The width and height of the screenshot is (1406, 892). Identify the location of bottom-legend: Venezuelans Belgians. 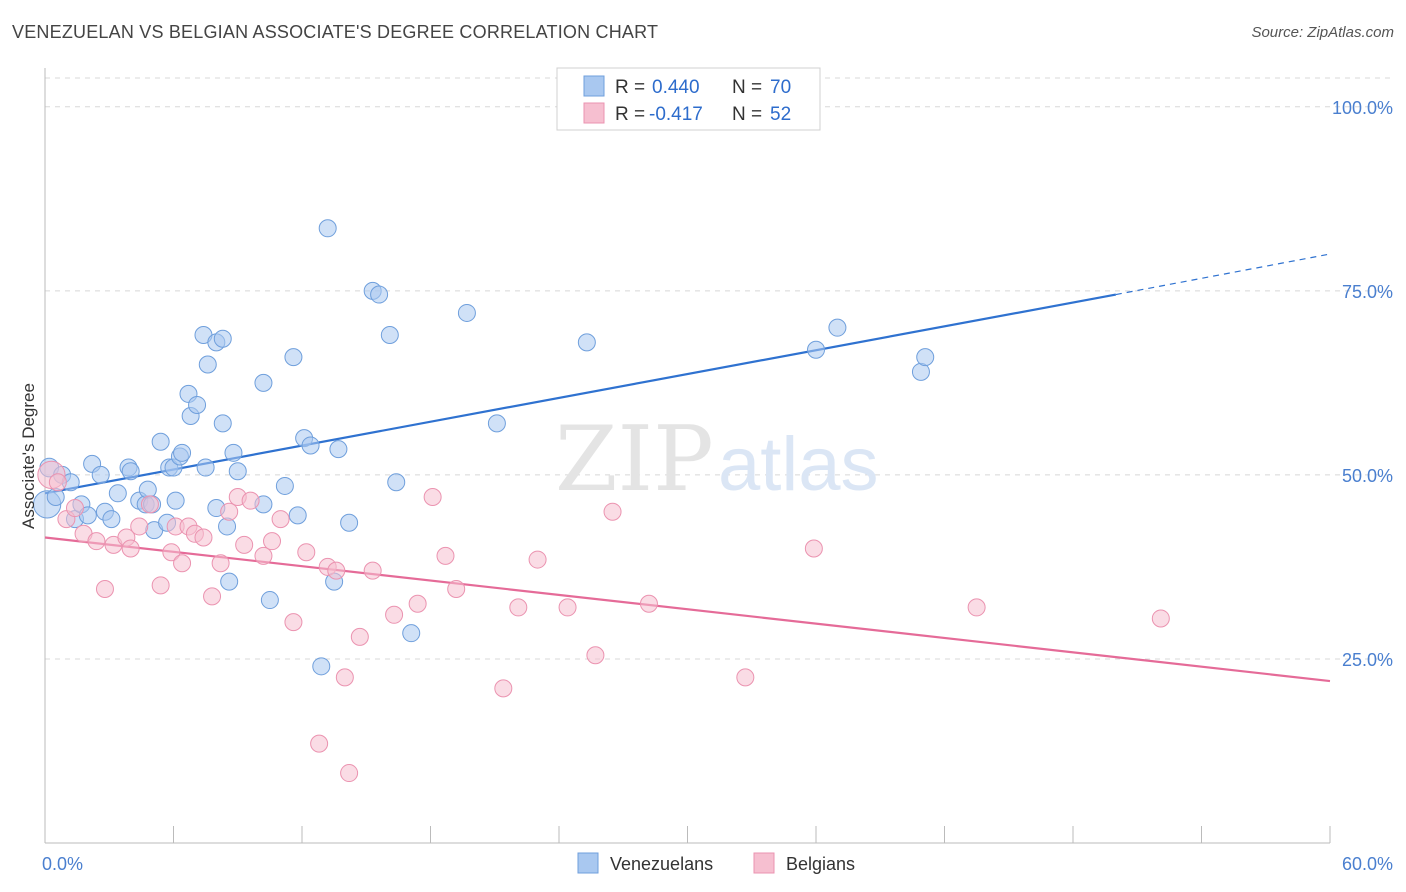
(716, 863).